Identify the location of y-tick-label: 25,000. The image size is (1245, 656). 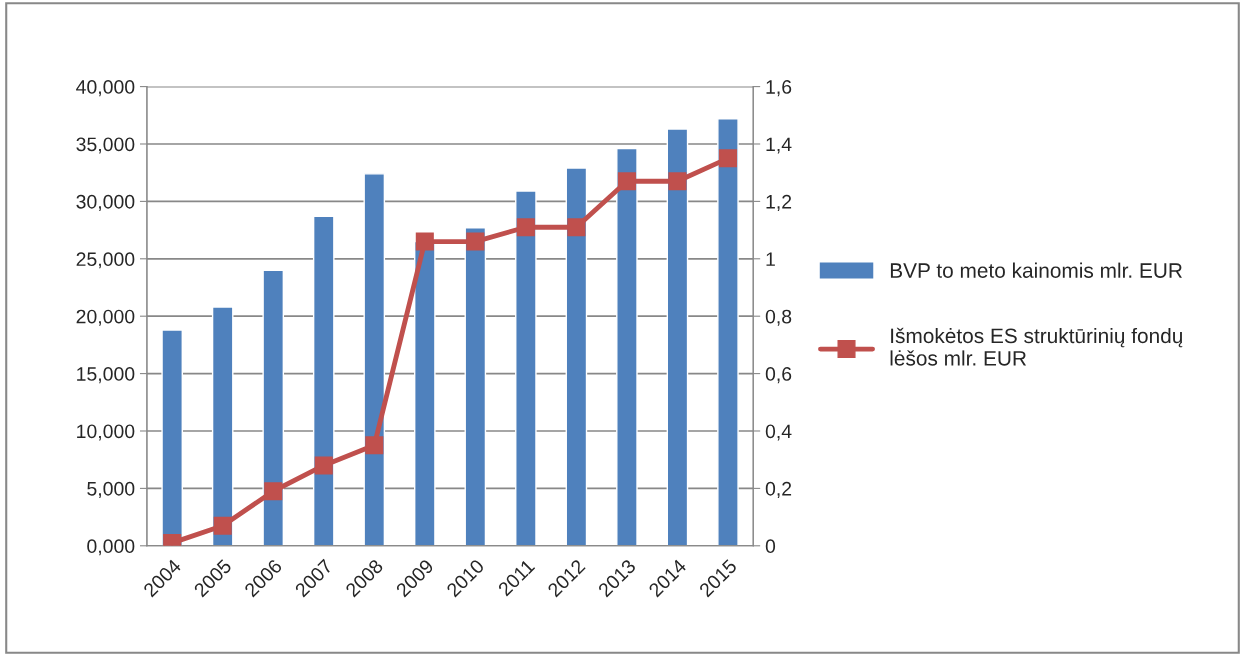
(105, 260).